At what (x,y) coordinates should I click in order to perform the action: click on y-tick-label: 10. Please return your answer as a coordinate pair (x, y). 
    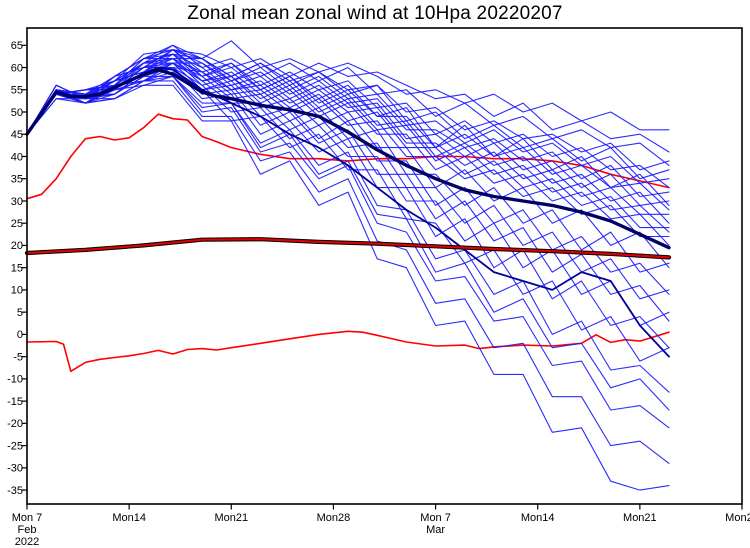
    Looking at the image, I should click on (17, 291).